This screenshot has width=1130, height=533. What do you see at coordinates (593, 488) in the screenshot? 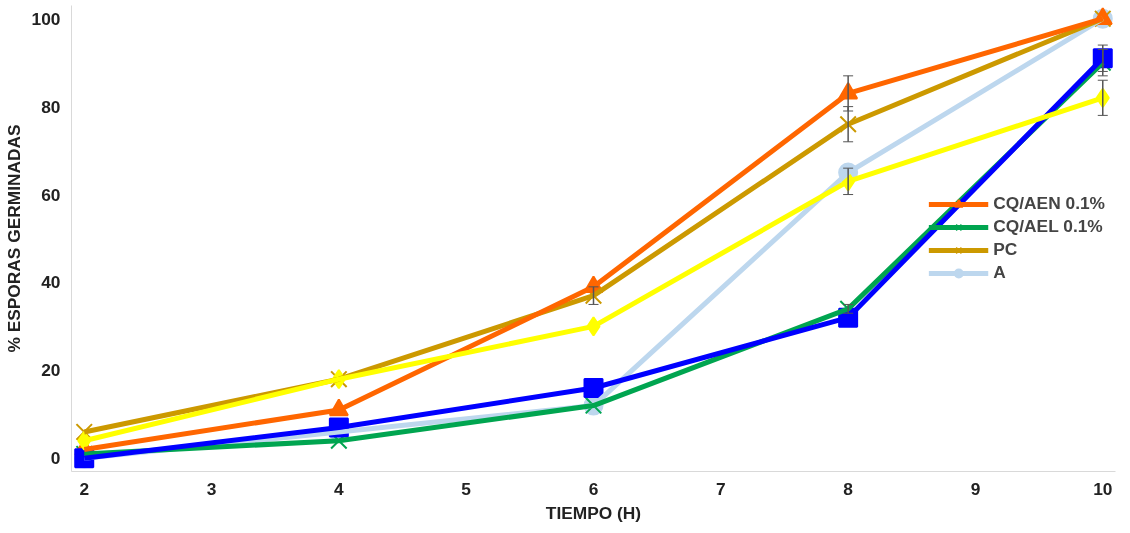
I see `x-tick-label: 6` at bounding box center [593, 488].